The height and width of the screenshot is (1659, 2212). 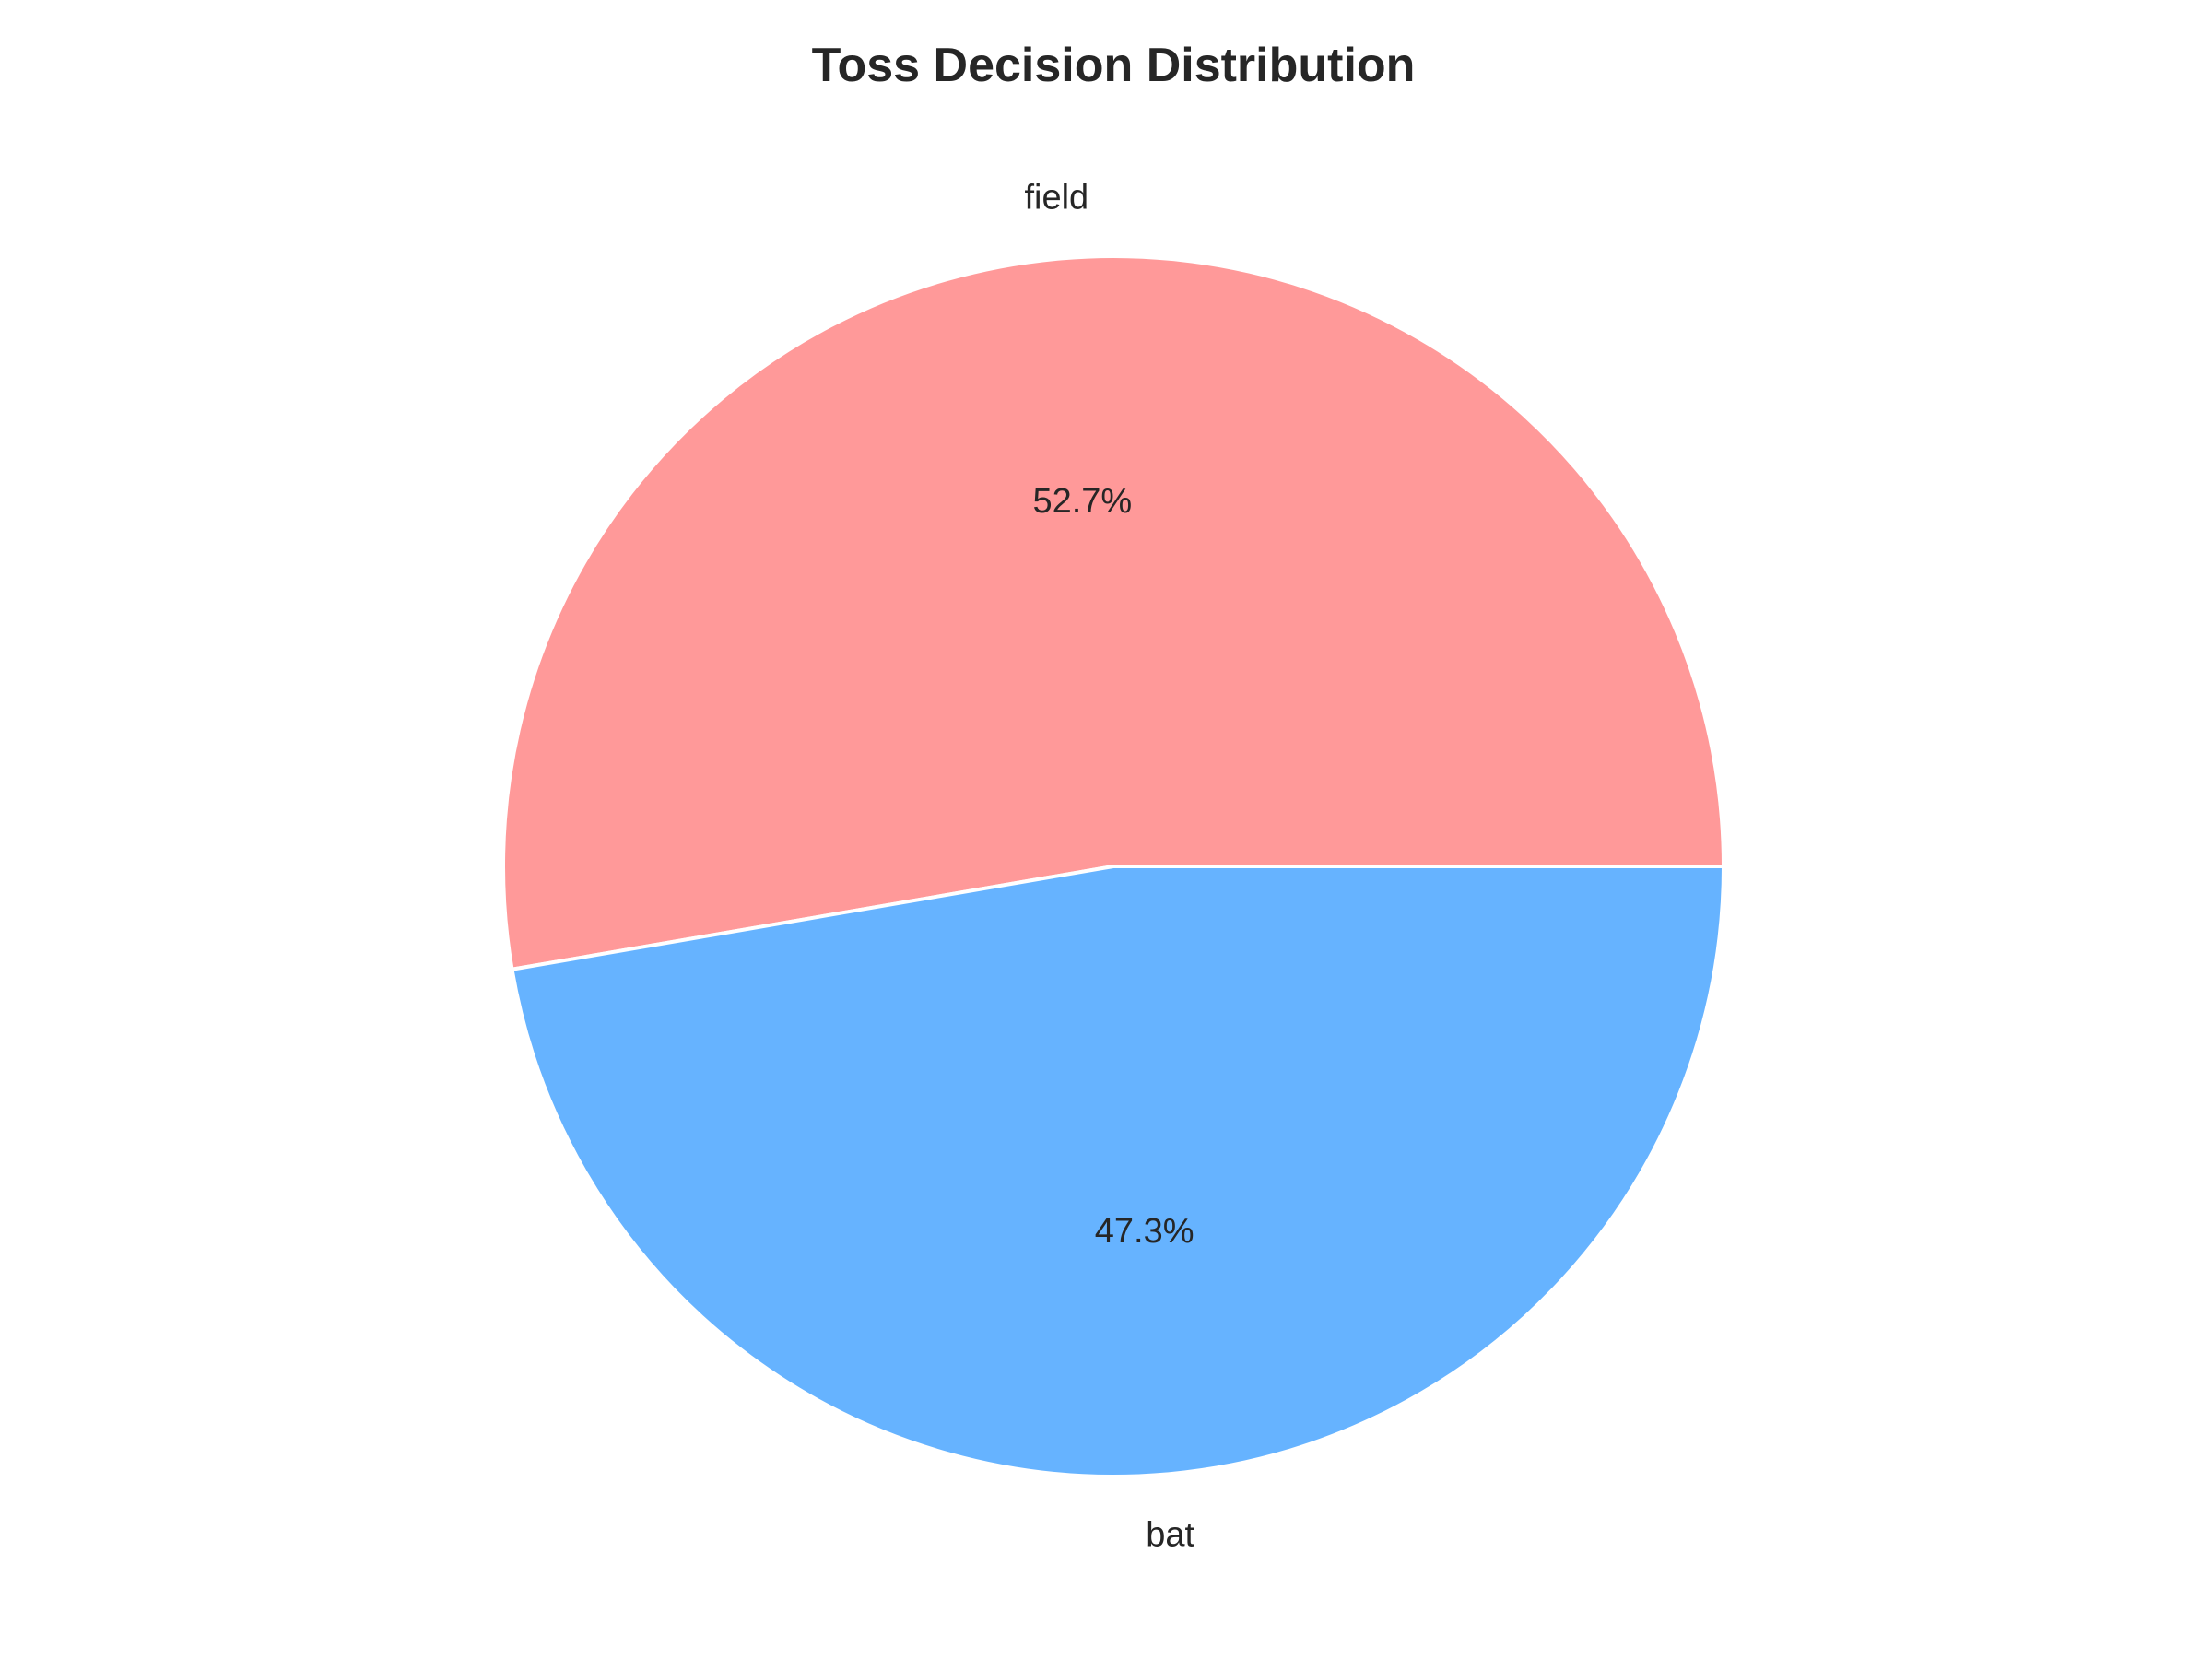 What do you see at coordinates (1114, 65) in the screenshot?
I see `chart-title: Toss Decision Distribution` at bounding box center [1114, 65].